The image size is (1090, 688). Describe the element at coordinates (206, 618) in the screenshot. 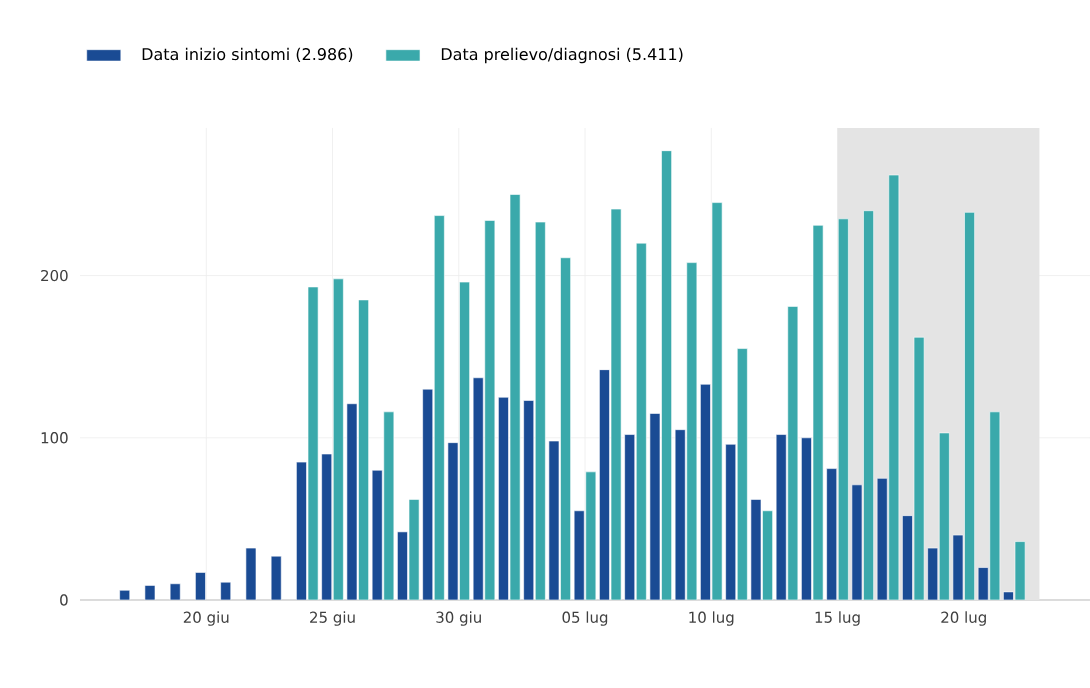

I see `x-tick-label: 20 giu` at that location.